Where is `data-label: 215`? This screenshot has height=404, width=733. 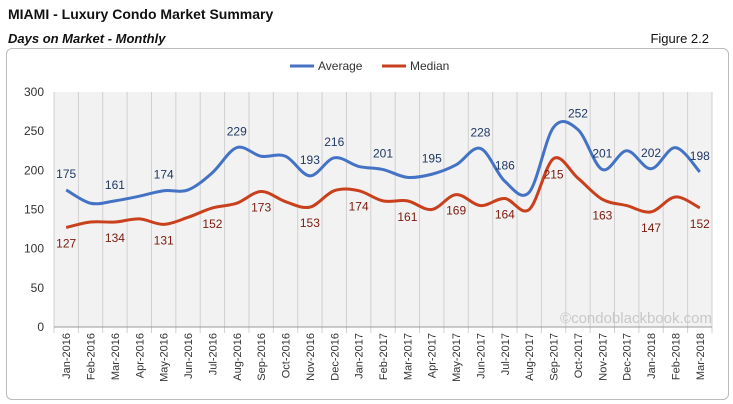
data-label: 215 is located at coordinates (554, 175).